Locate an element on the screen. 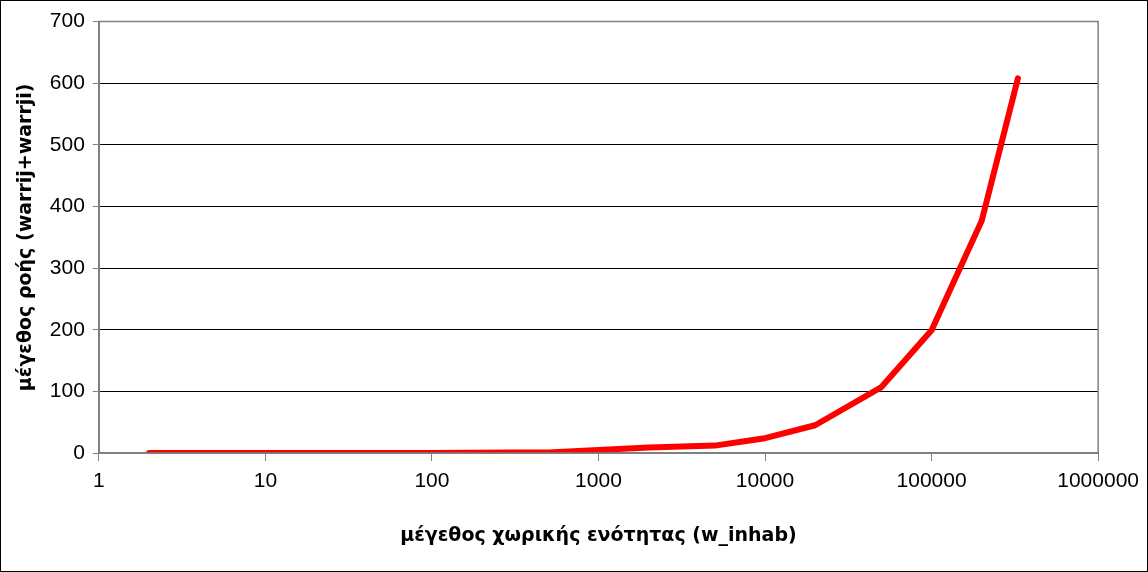 This screenshot has height=572, width=1148. x-tick-label: 100 is located at coordinates (432, 480).